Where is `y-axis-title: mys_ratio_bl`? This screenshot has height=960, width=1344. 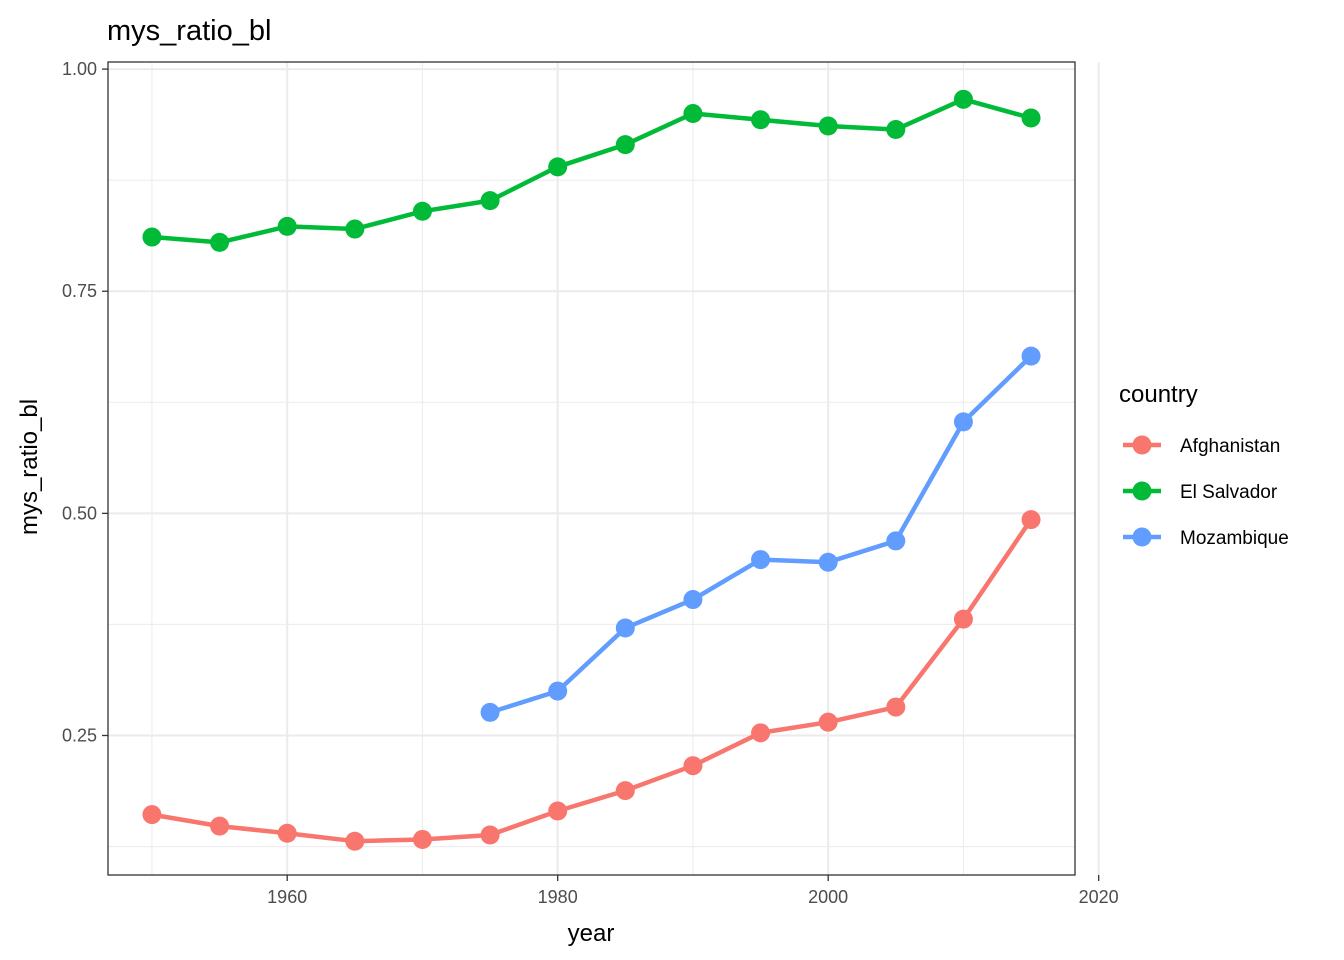
y-axis-title: mys_ratio_bl is located at coordinates (29, 467).